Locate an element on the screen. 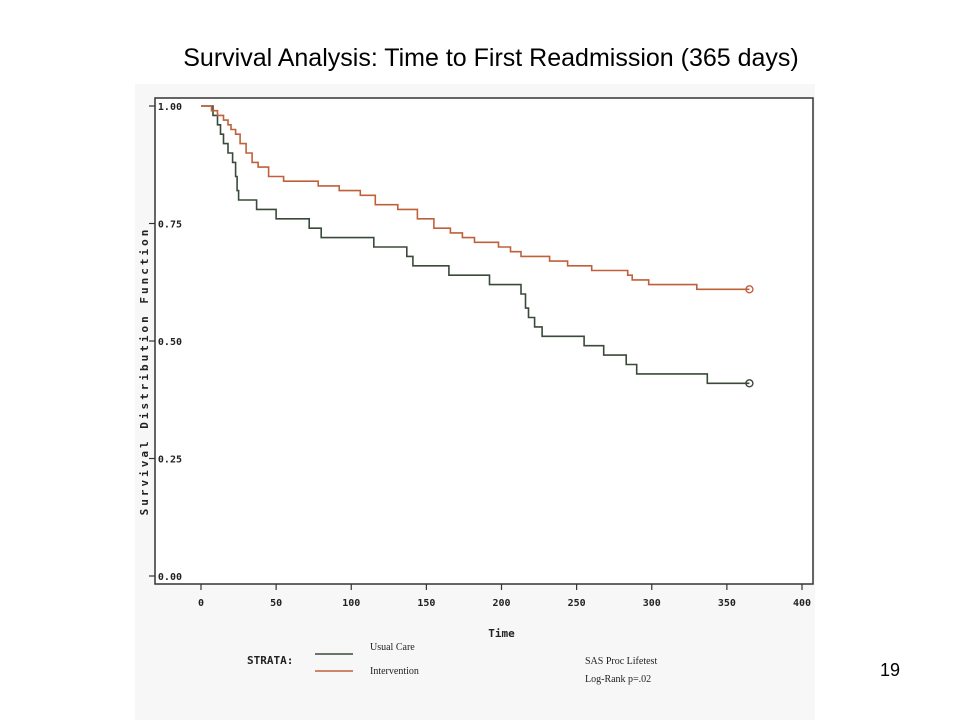 This screenshot has width=960, height=720. x-tick-label: 350 is located at coordinates (727, 603).